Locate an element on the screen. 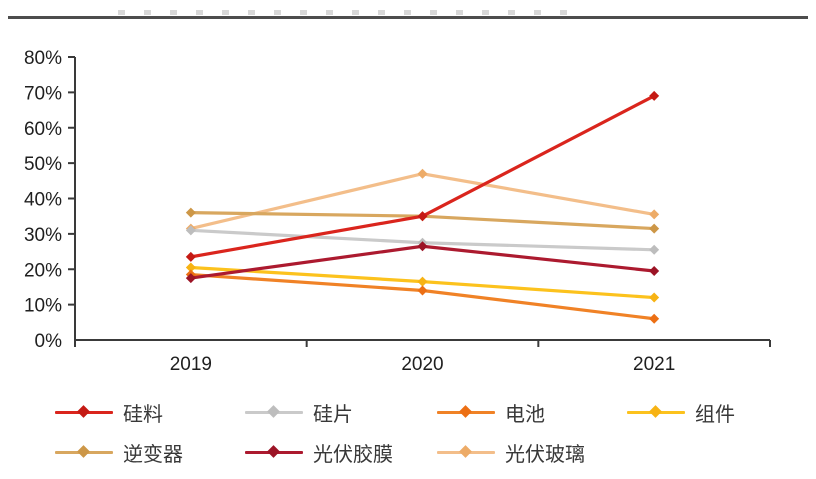  legend-label: 光伏玻璃 is located at coordinates (545, 454).